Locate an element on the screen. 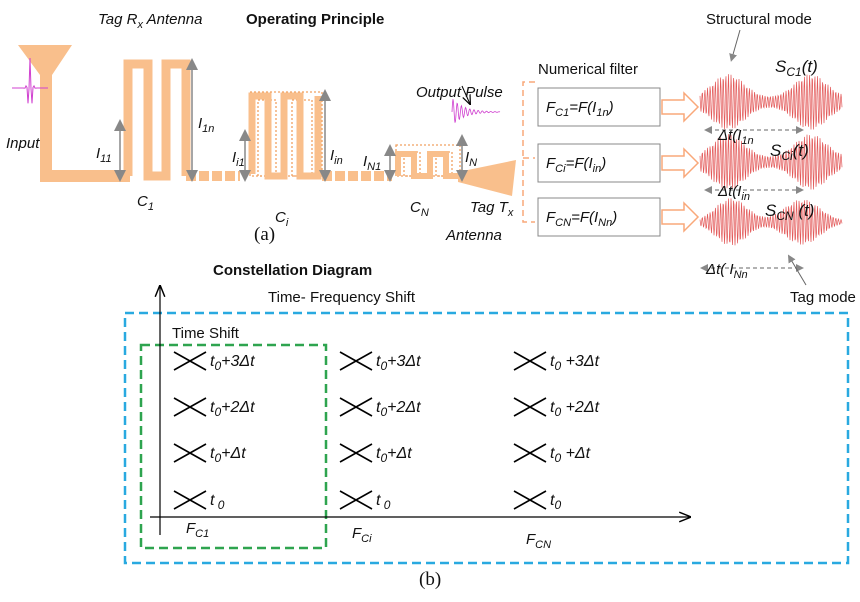 Image resolution: width=860 pixels, height=602 pixels. label: Iin is located at coordinates (336, 157).